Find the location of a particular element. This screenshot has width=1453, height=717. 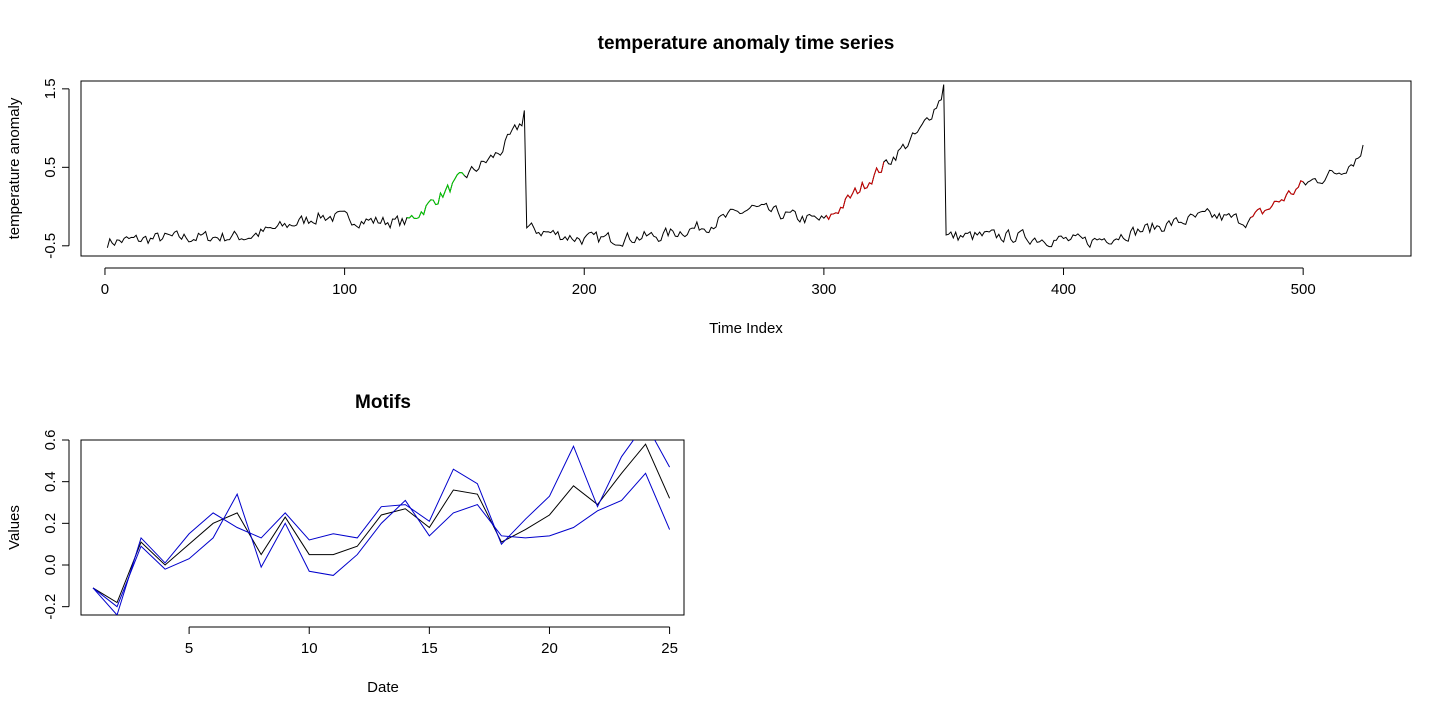

motifs-plot-frame is located at coordinates (382, 527).